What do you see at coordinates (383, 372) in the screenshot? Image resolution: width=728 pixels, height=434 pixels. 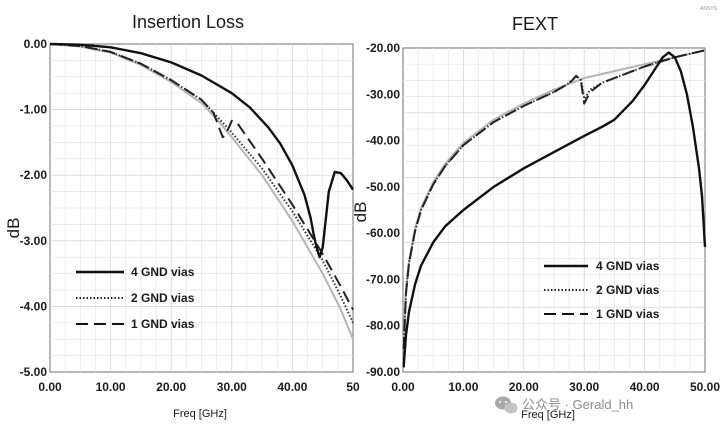 I see `y-tick-label: -90.00` at bounding box center [383, 372].